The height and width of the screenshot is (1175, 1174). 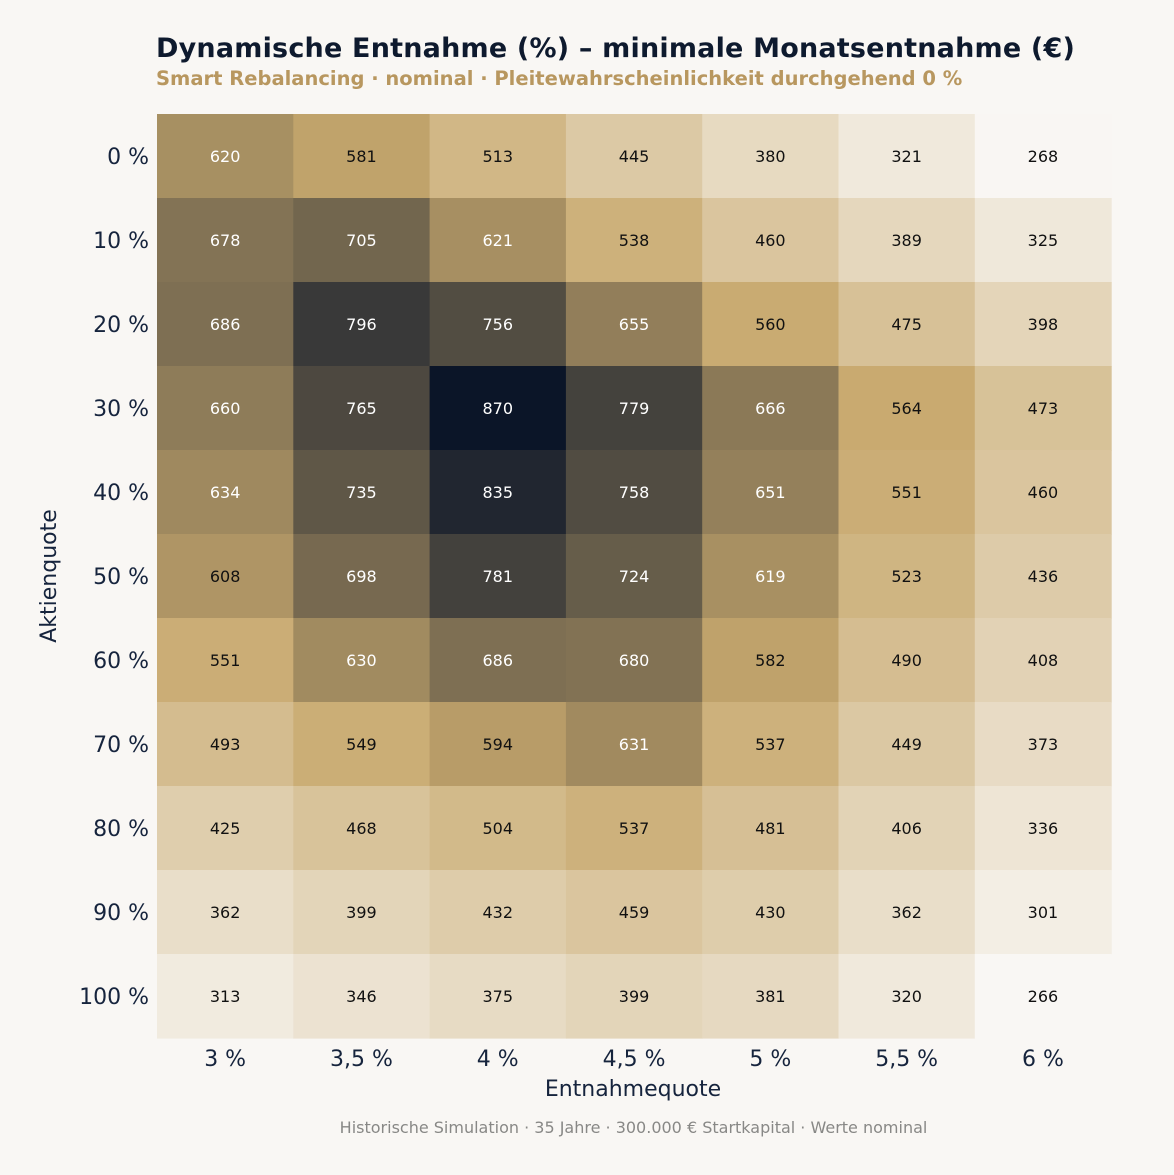 What do you see at coordinates (497, 492) in the screenshot?
I see `heatmap-cell-value: 835` at bounding box center [497, 492].